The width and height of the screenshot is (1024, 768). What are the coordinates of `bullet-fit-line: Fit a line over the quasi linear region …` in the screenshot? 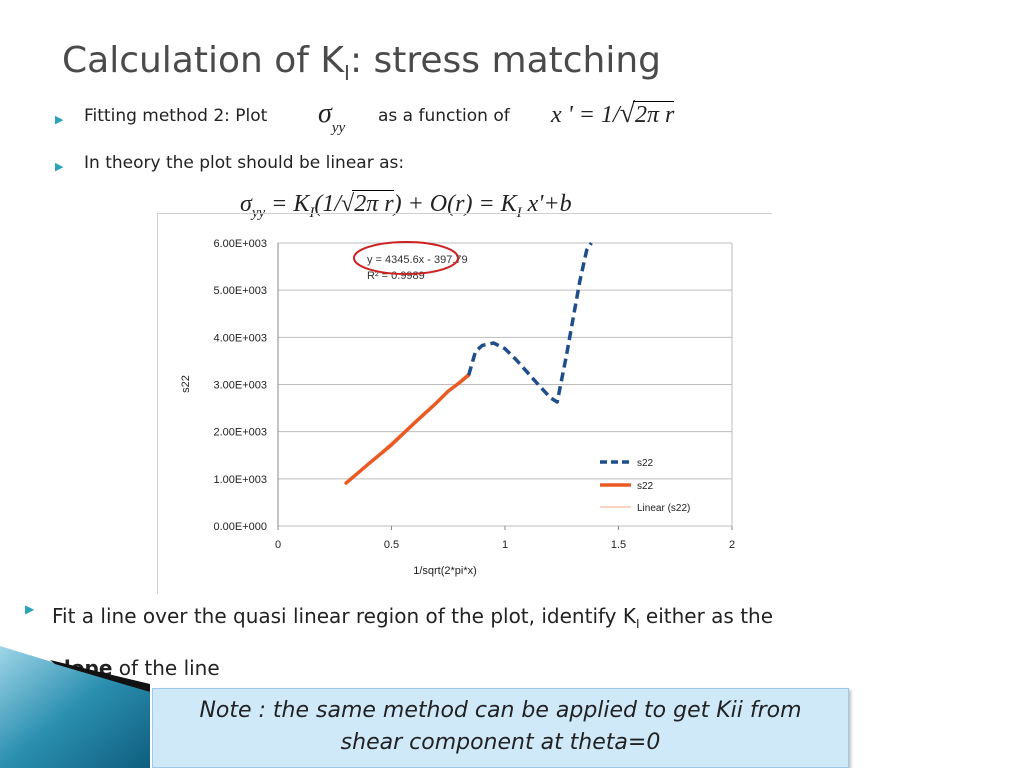 It's located at (413, 642).